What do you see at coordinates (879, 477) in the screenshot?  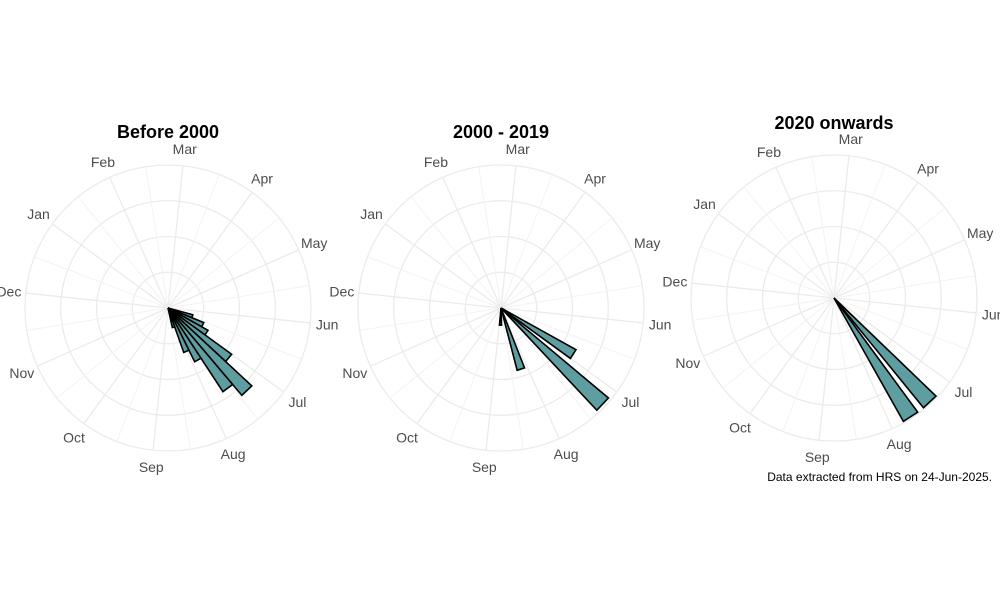 I see `caption: Data extracted from HRS on 24-Jun-2025.` at bounding box center [879, 477].